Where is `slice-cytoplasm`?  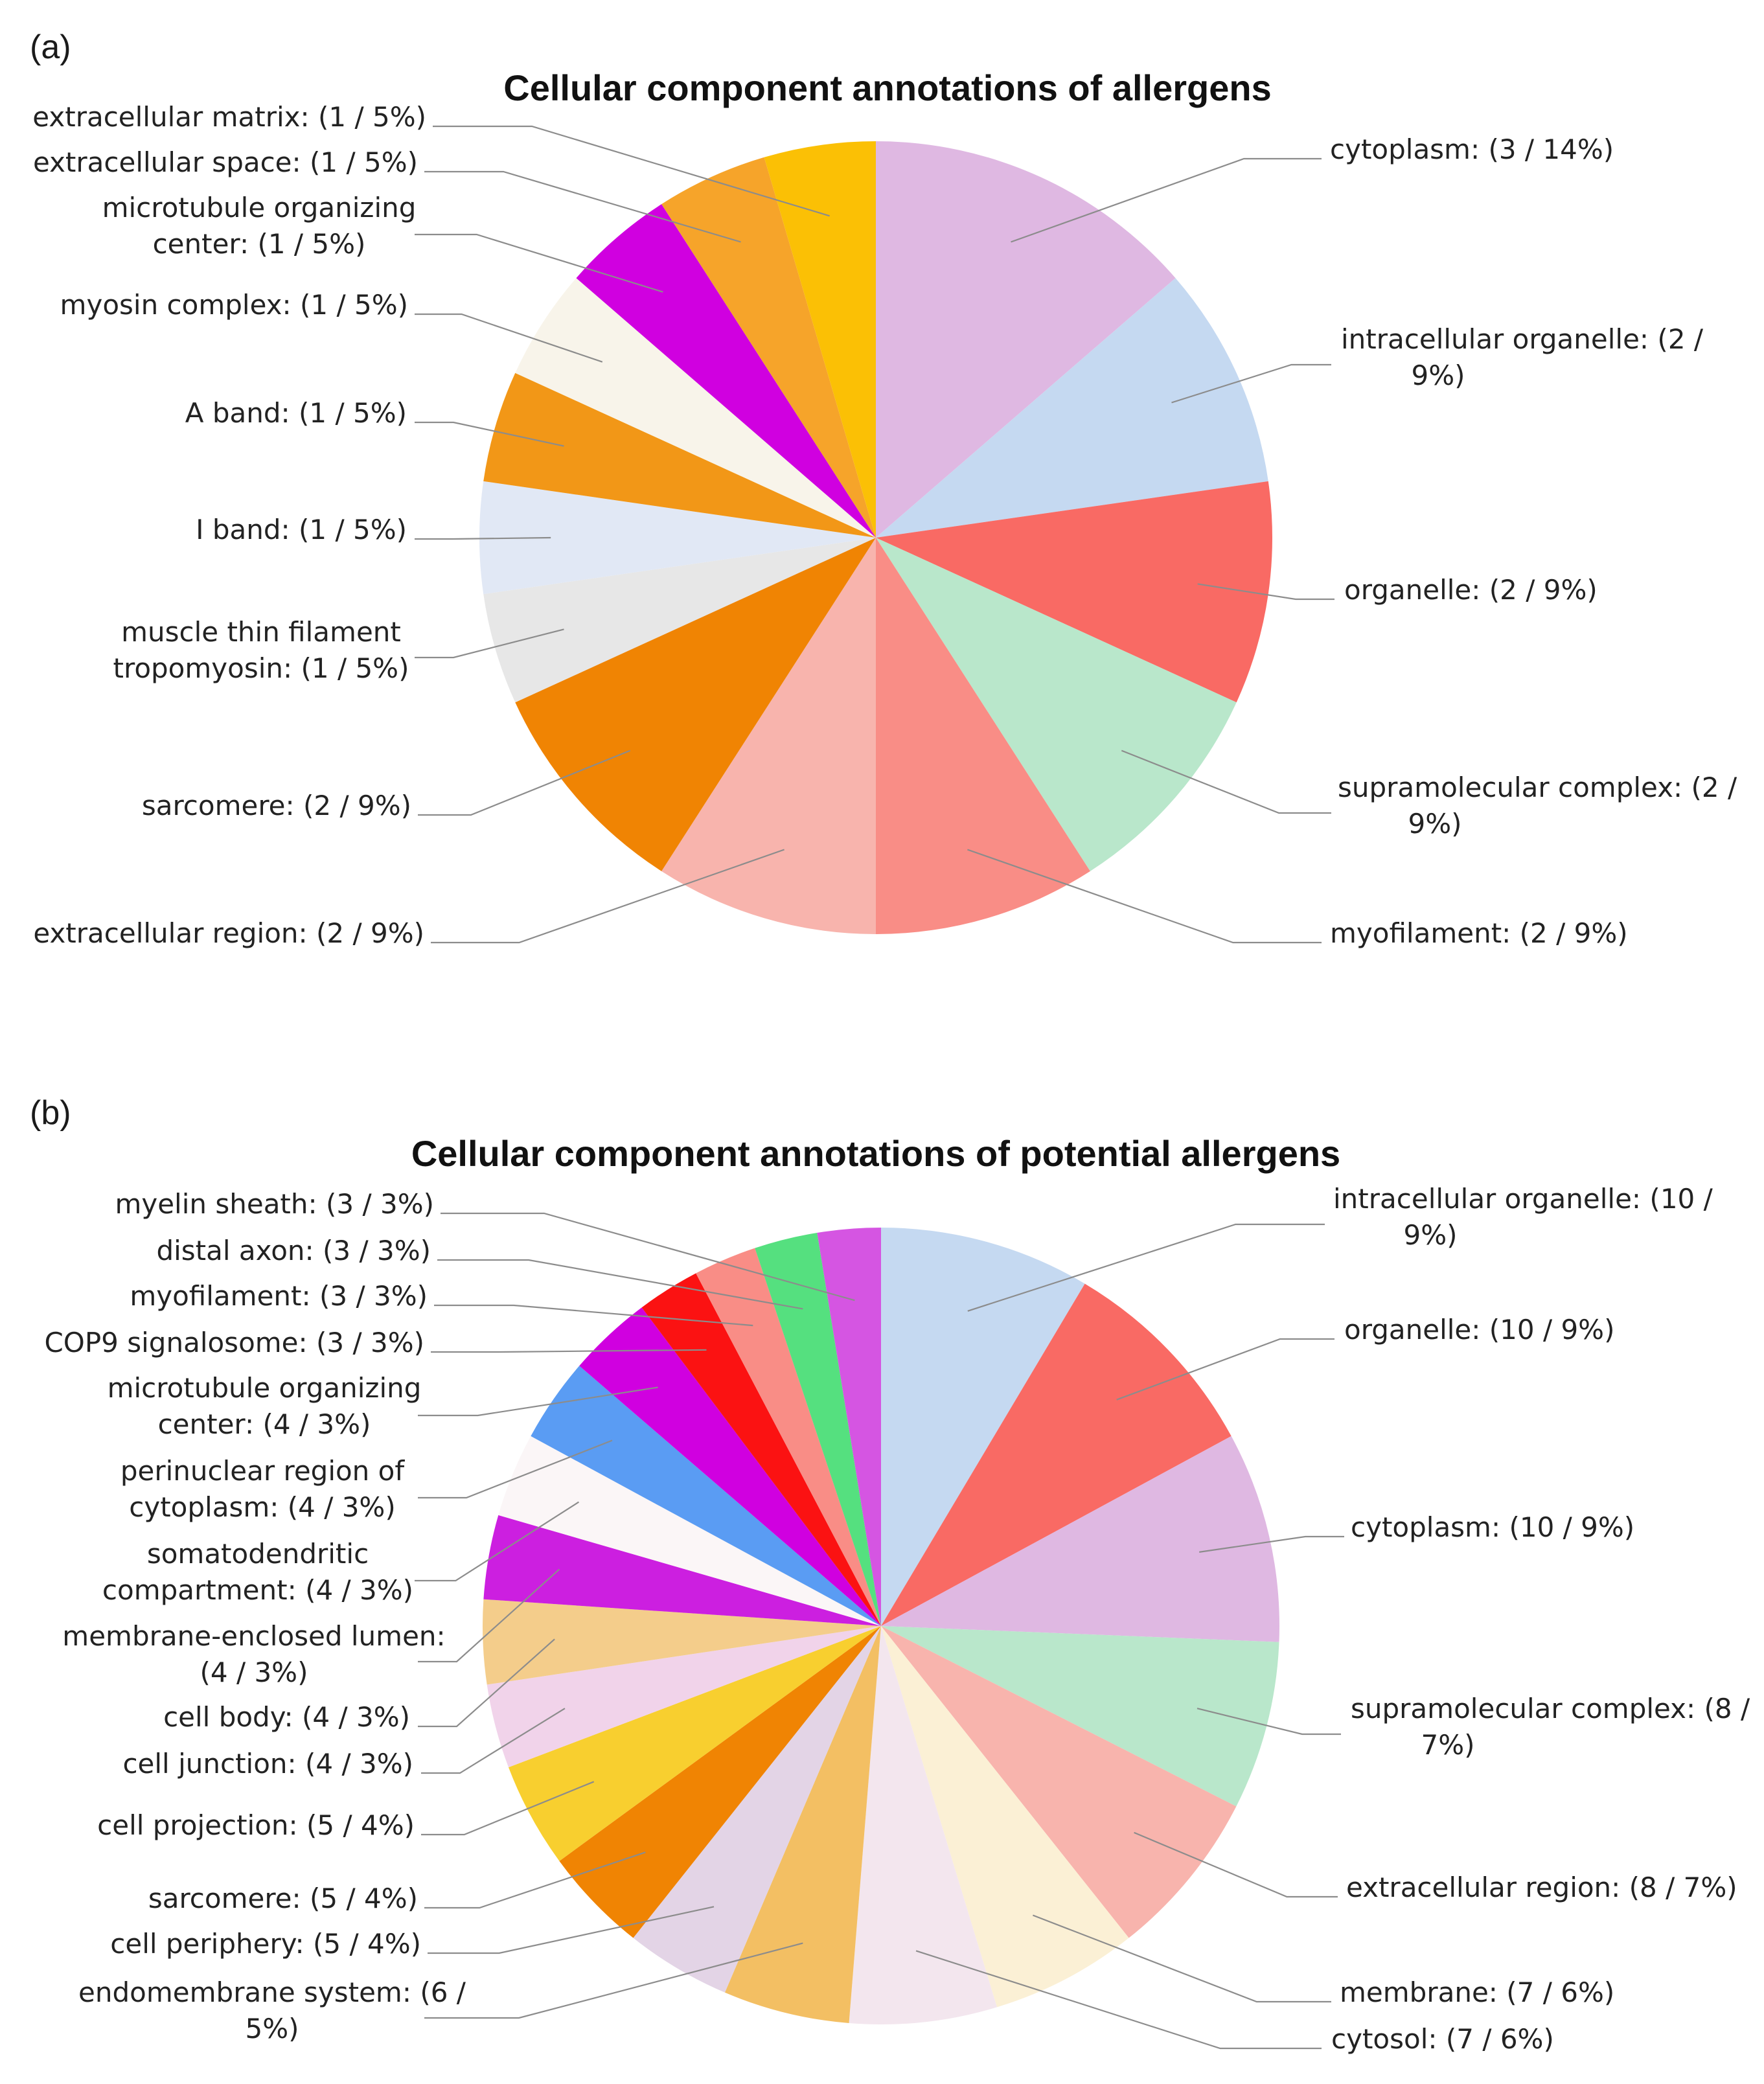 slice-cytoplasm is located at coordinates (1026, 339).